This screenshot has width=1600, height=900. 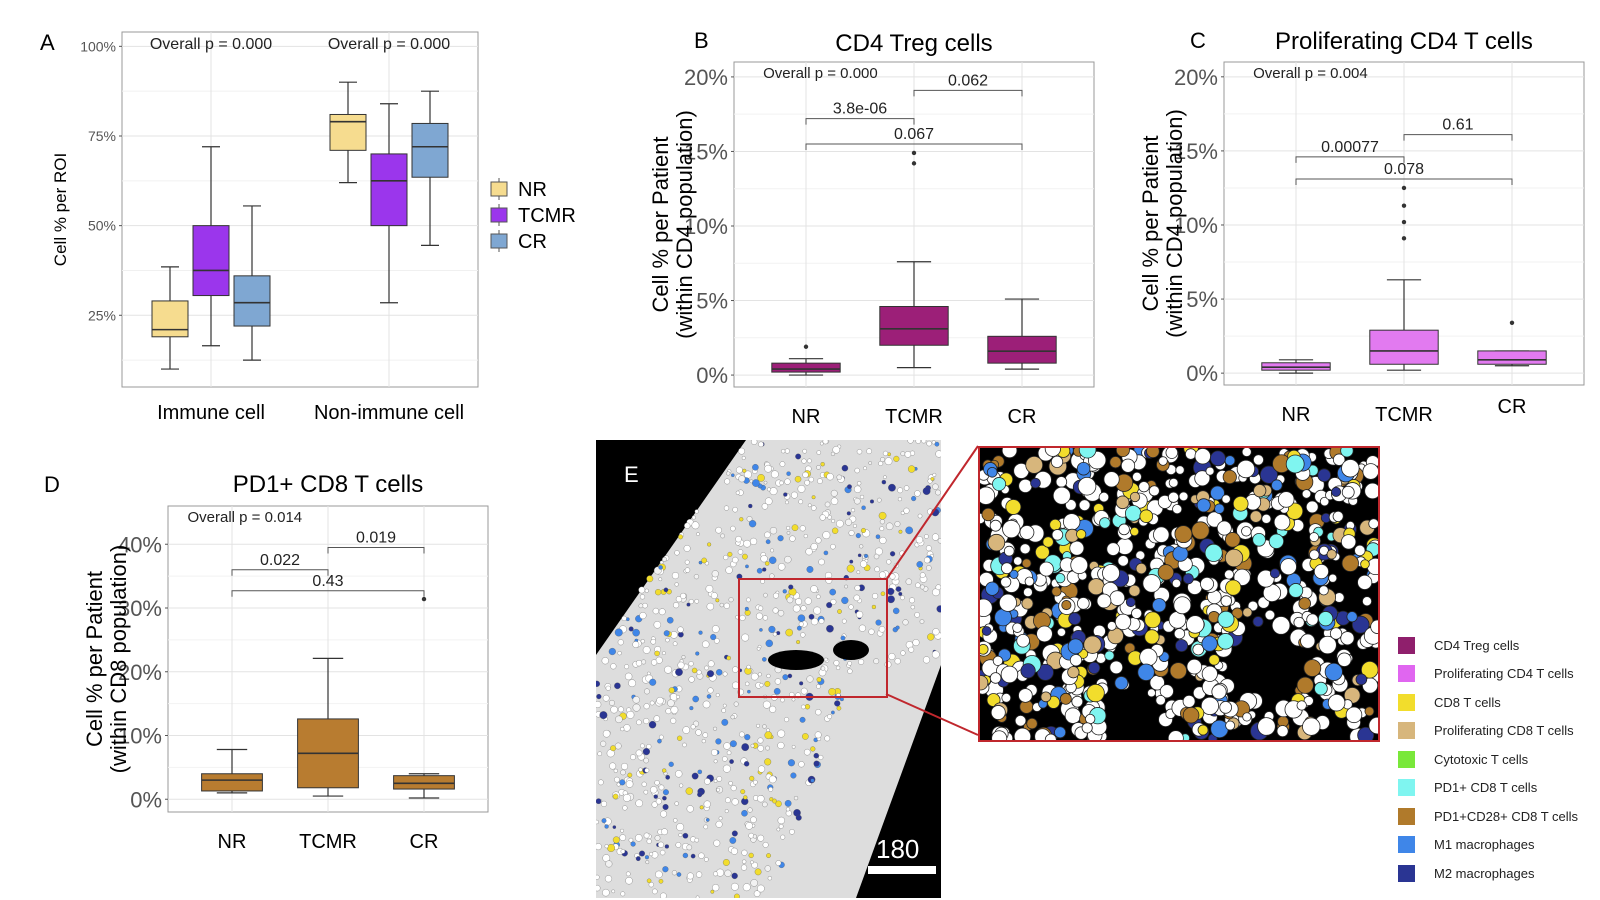 What do you see at coordinates (328, 842) in the screenshot?
I see `x-tick-label: TCMR` at bounding box center [328, 842].